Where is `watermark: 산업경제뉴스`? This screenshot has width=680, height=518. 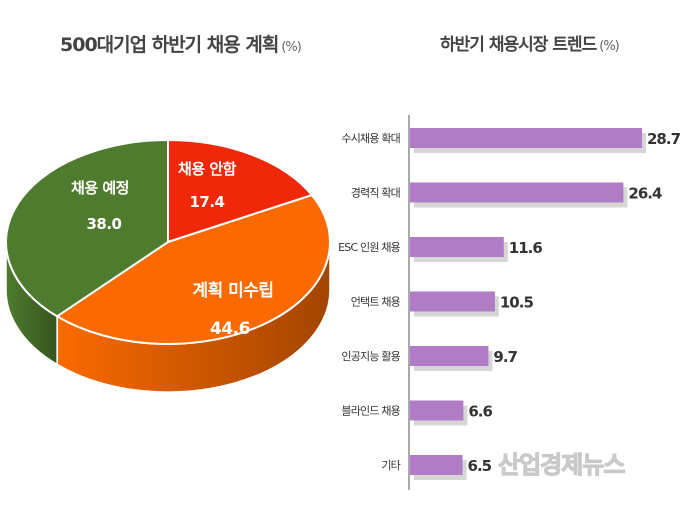
watermark: 산업경제뉴스 is located at coordinates (561, 465).